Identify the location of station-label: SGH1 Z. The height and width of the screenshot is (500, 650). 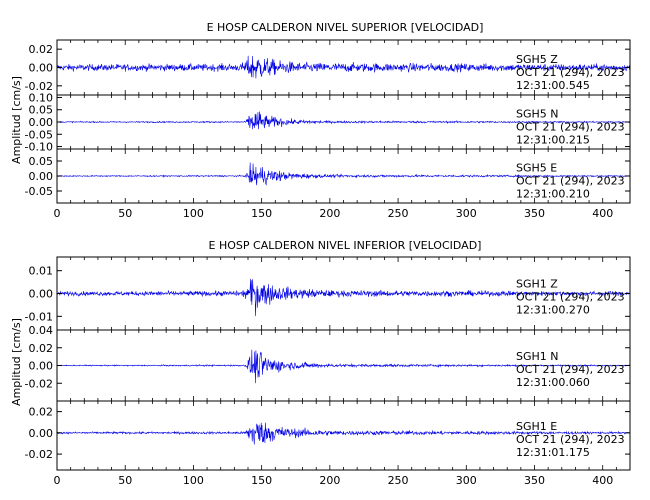
(537, 284).